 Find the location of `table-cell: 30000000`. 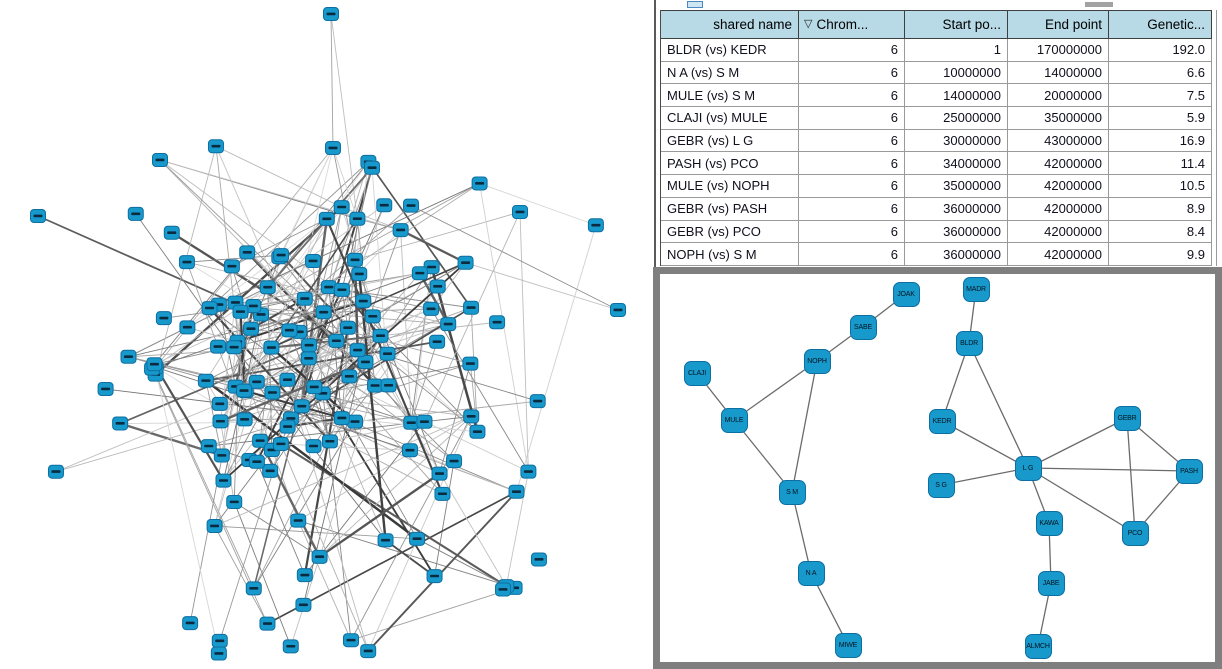

table-cell: 30000000 is located at coordinates (956, 141).